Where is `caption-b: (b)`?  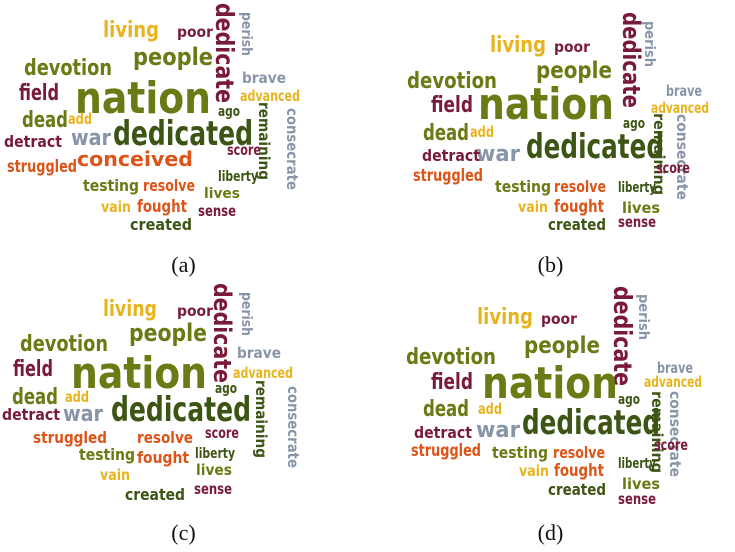
caption-b: (b) is located at coordinates (550, 264).